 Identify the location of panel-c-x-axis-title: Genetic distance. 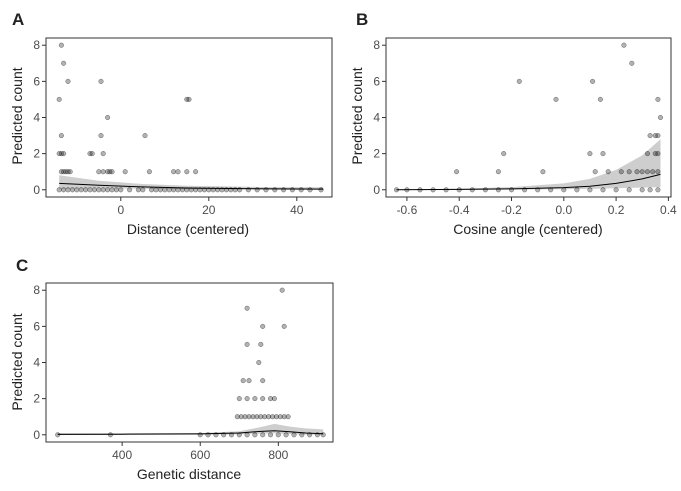
(189, 474).